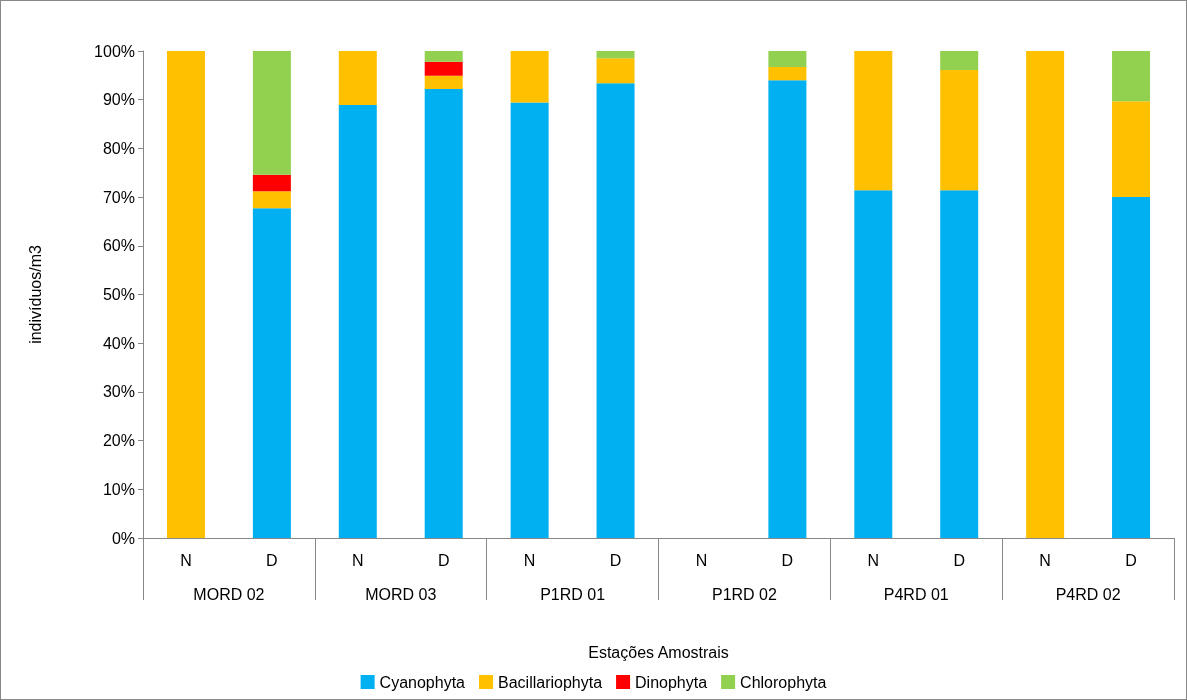 The height and width of the screenshot is (700, 1187). Describe the element at coordinates (744, 594) in the screenshot. I see `text: P1RD 02` at that location.